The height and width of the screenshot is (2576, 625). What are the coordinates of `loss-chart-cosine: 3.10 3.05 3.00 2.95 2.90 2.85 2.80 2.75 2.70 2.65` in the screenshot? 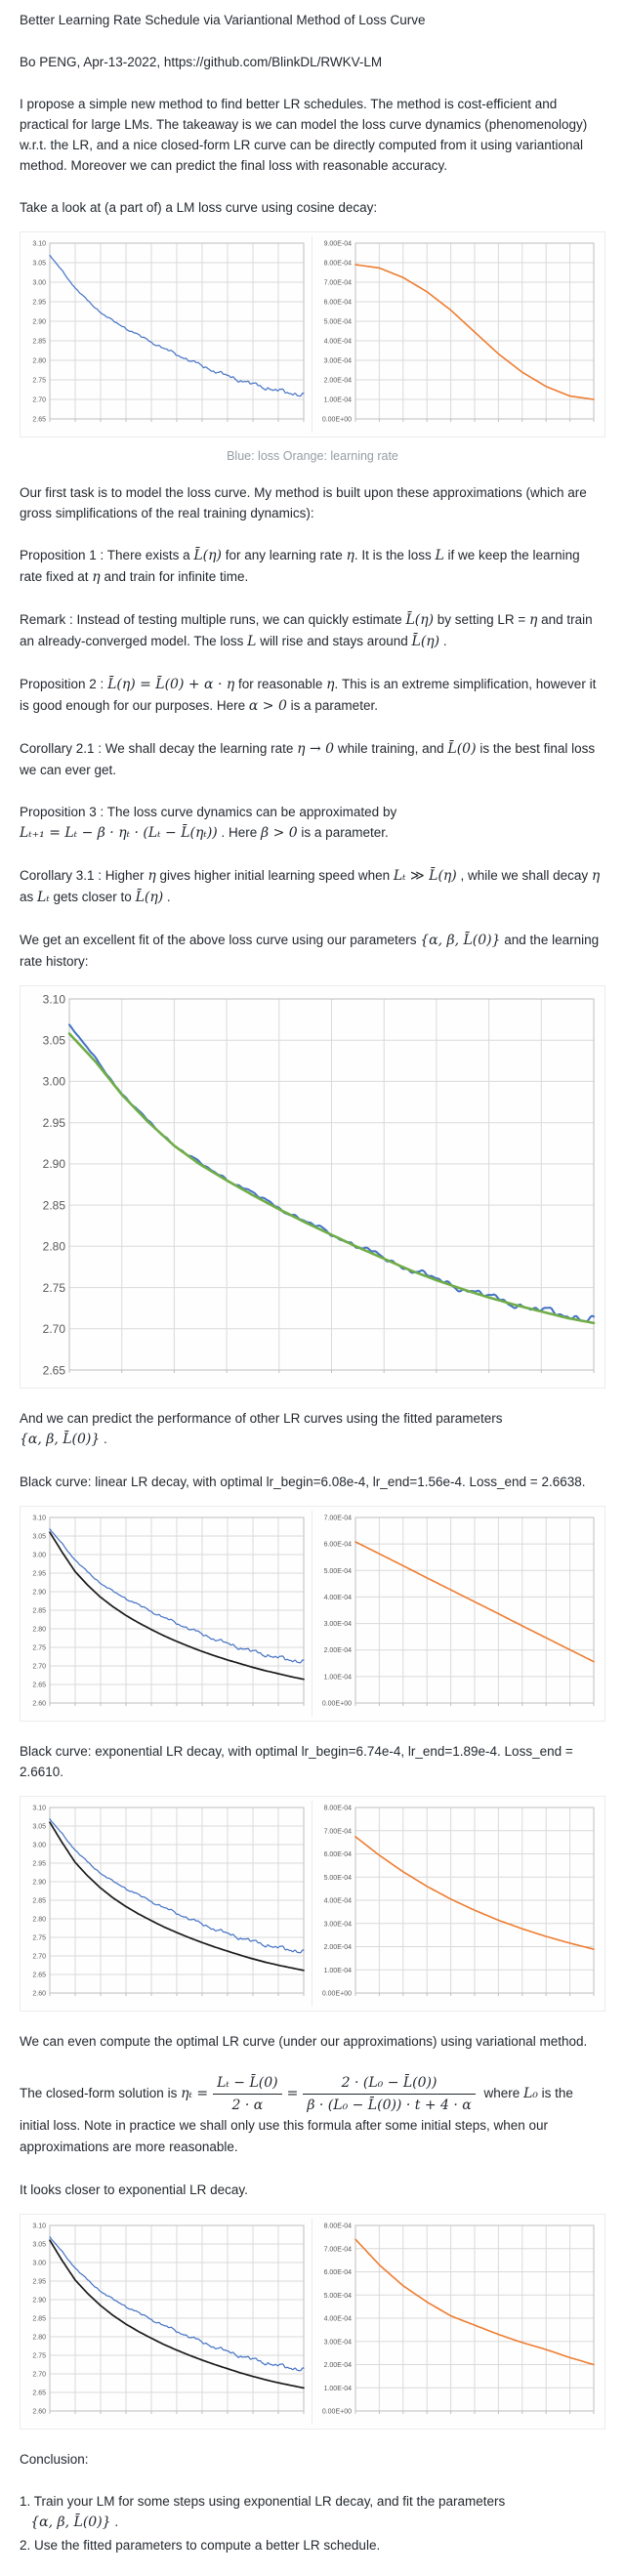 It's located at (167, 334).